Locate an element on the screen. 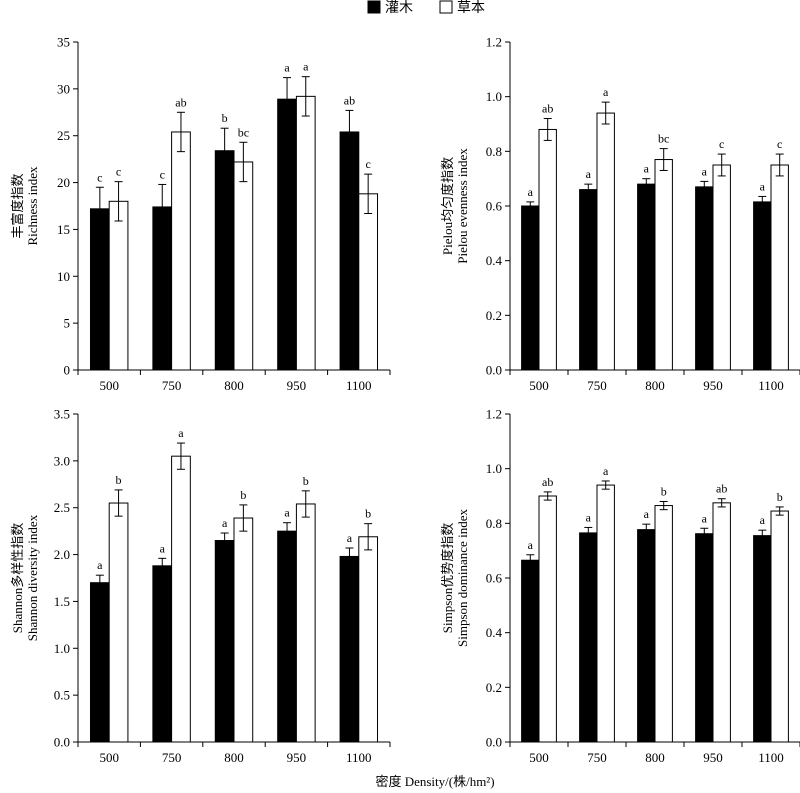 This screenshot has width=800, height=793. significance-label-herb: bc is located at coordinates (243, 132).